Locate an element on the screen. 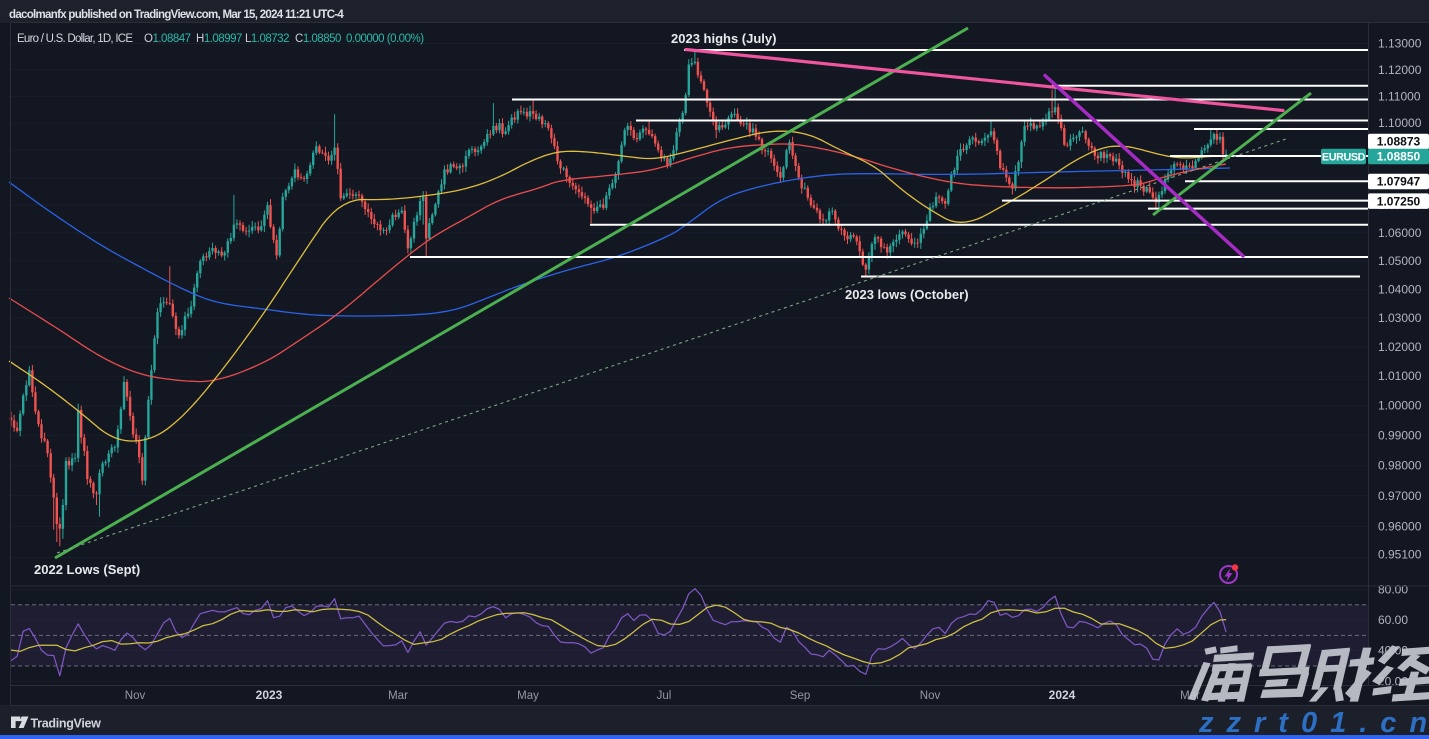 The height and width of the screenshot is (739, 1429). svg-text: 1.12000 is located at coordinates (1400, 70).